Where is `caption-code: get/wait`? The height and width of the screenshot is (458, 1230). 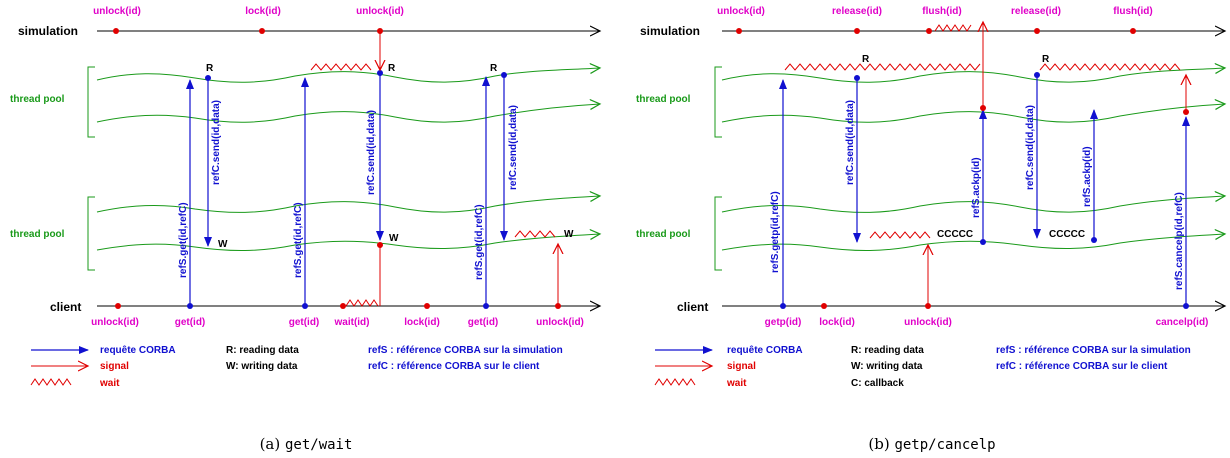
caption-code: get/wait is located at coordinates (318, 445).